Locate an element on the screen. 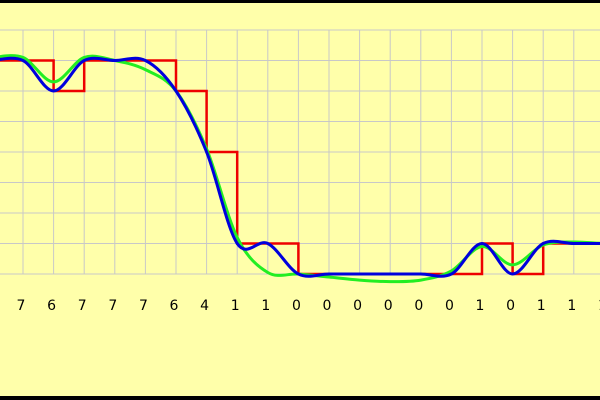 The image size is (600, 400). x-tick-label: 4 is located at coordinates (204, 306).